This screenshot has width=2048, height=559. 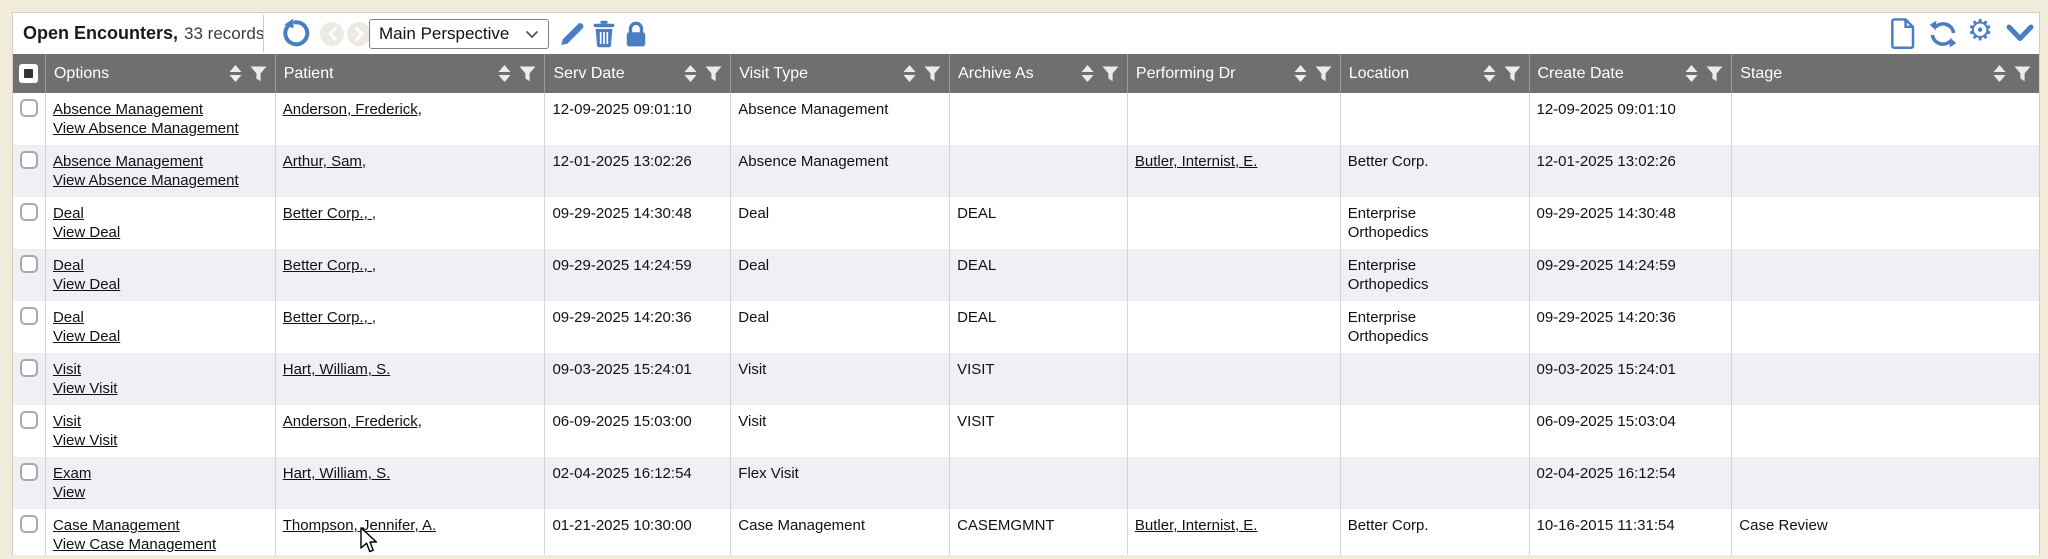 I want to click on column-header-patient: Patient, so click(x=411, y=73).